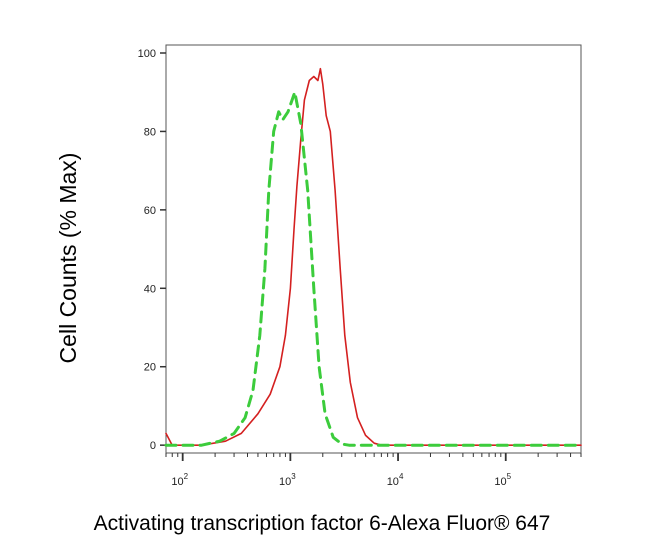 Image resolution: width=650 pixels, height=547 pixels. What do you see at coordinates (152, 250) in the screenshot?
I see `y-axis-ticks: 0 20 40 60 80 100` at bounding box center [152, 250].